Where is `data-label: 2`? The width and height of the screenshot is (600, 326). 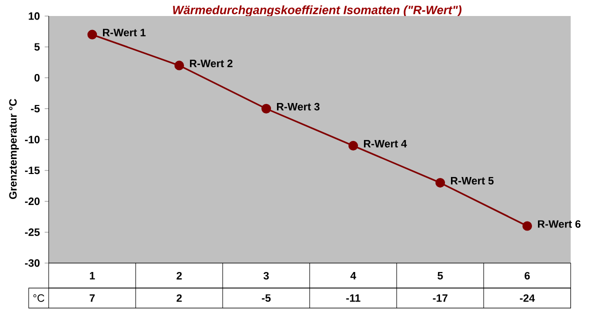
data-label: 2 is located at coordinates (179, 298).